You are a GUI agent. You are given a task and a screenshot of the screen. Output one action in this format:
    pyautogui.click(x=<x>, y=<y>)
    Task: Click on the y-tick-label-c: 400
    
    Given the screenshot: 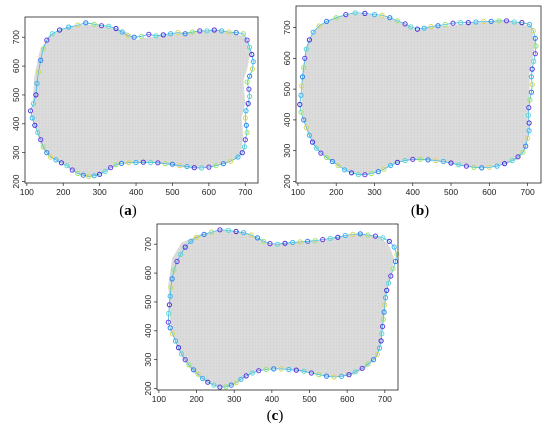 What is the action you would take?
    pyautogui.click(x=148, y=330)
    